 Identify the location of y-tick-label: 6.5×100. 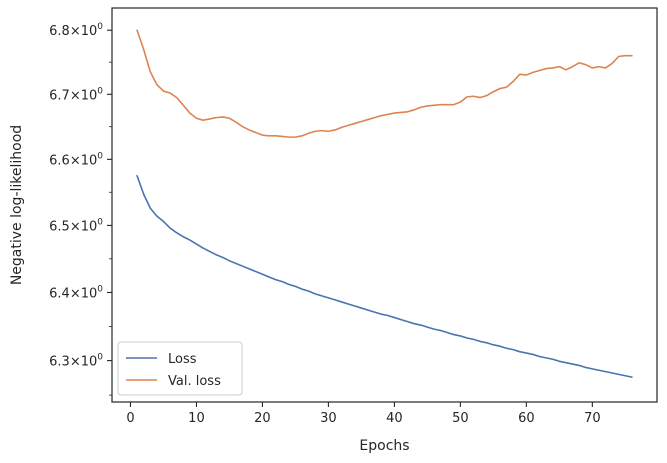
(76, 225).